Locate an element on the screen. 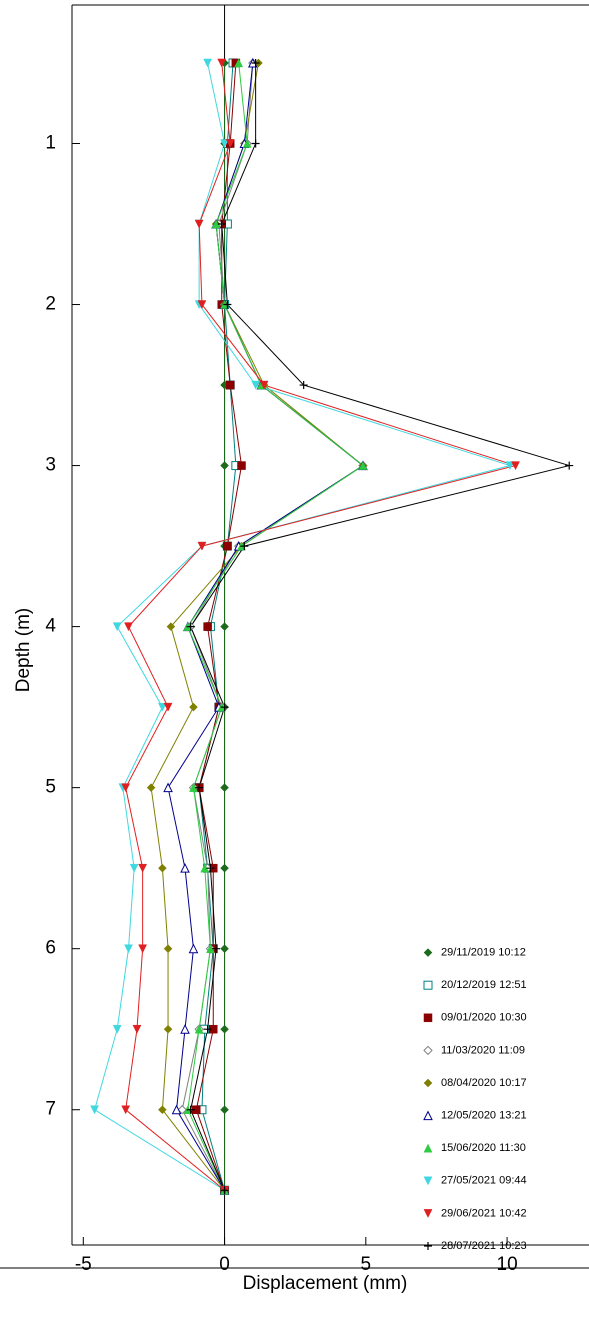 The image size is (589, 1322). legend-label: 08/04/2020 10:17 is located at coordinates (484, 1083).